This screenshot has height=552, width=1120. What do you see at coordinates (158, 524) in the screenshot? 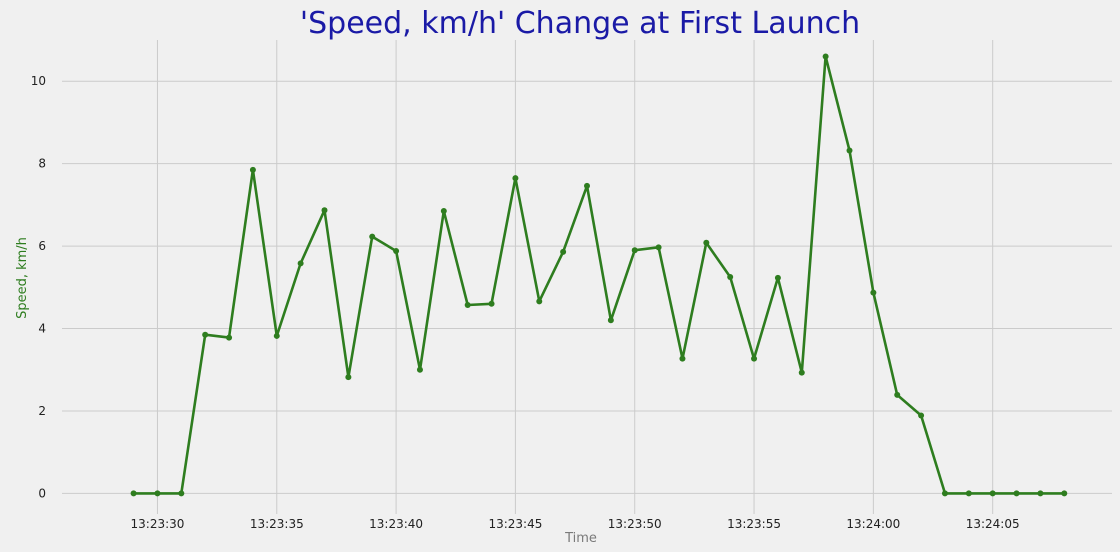
I see `x-tick-label: 13:23:30` at bounding box center [158, 524].